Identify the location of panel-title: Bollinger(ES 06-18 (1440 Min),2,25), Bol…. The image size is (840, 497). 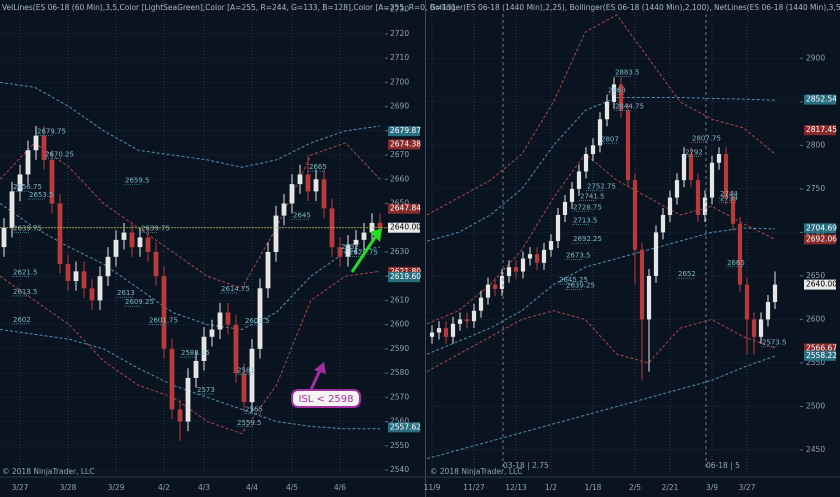
(635, 7).